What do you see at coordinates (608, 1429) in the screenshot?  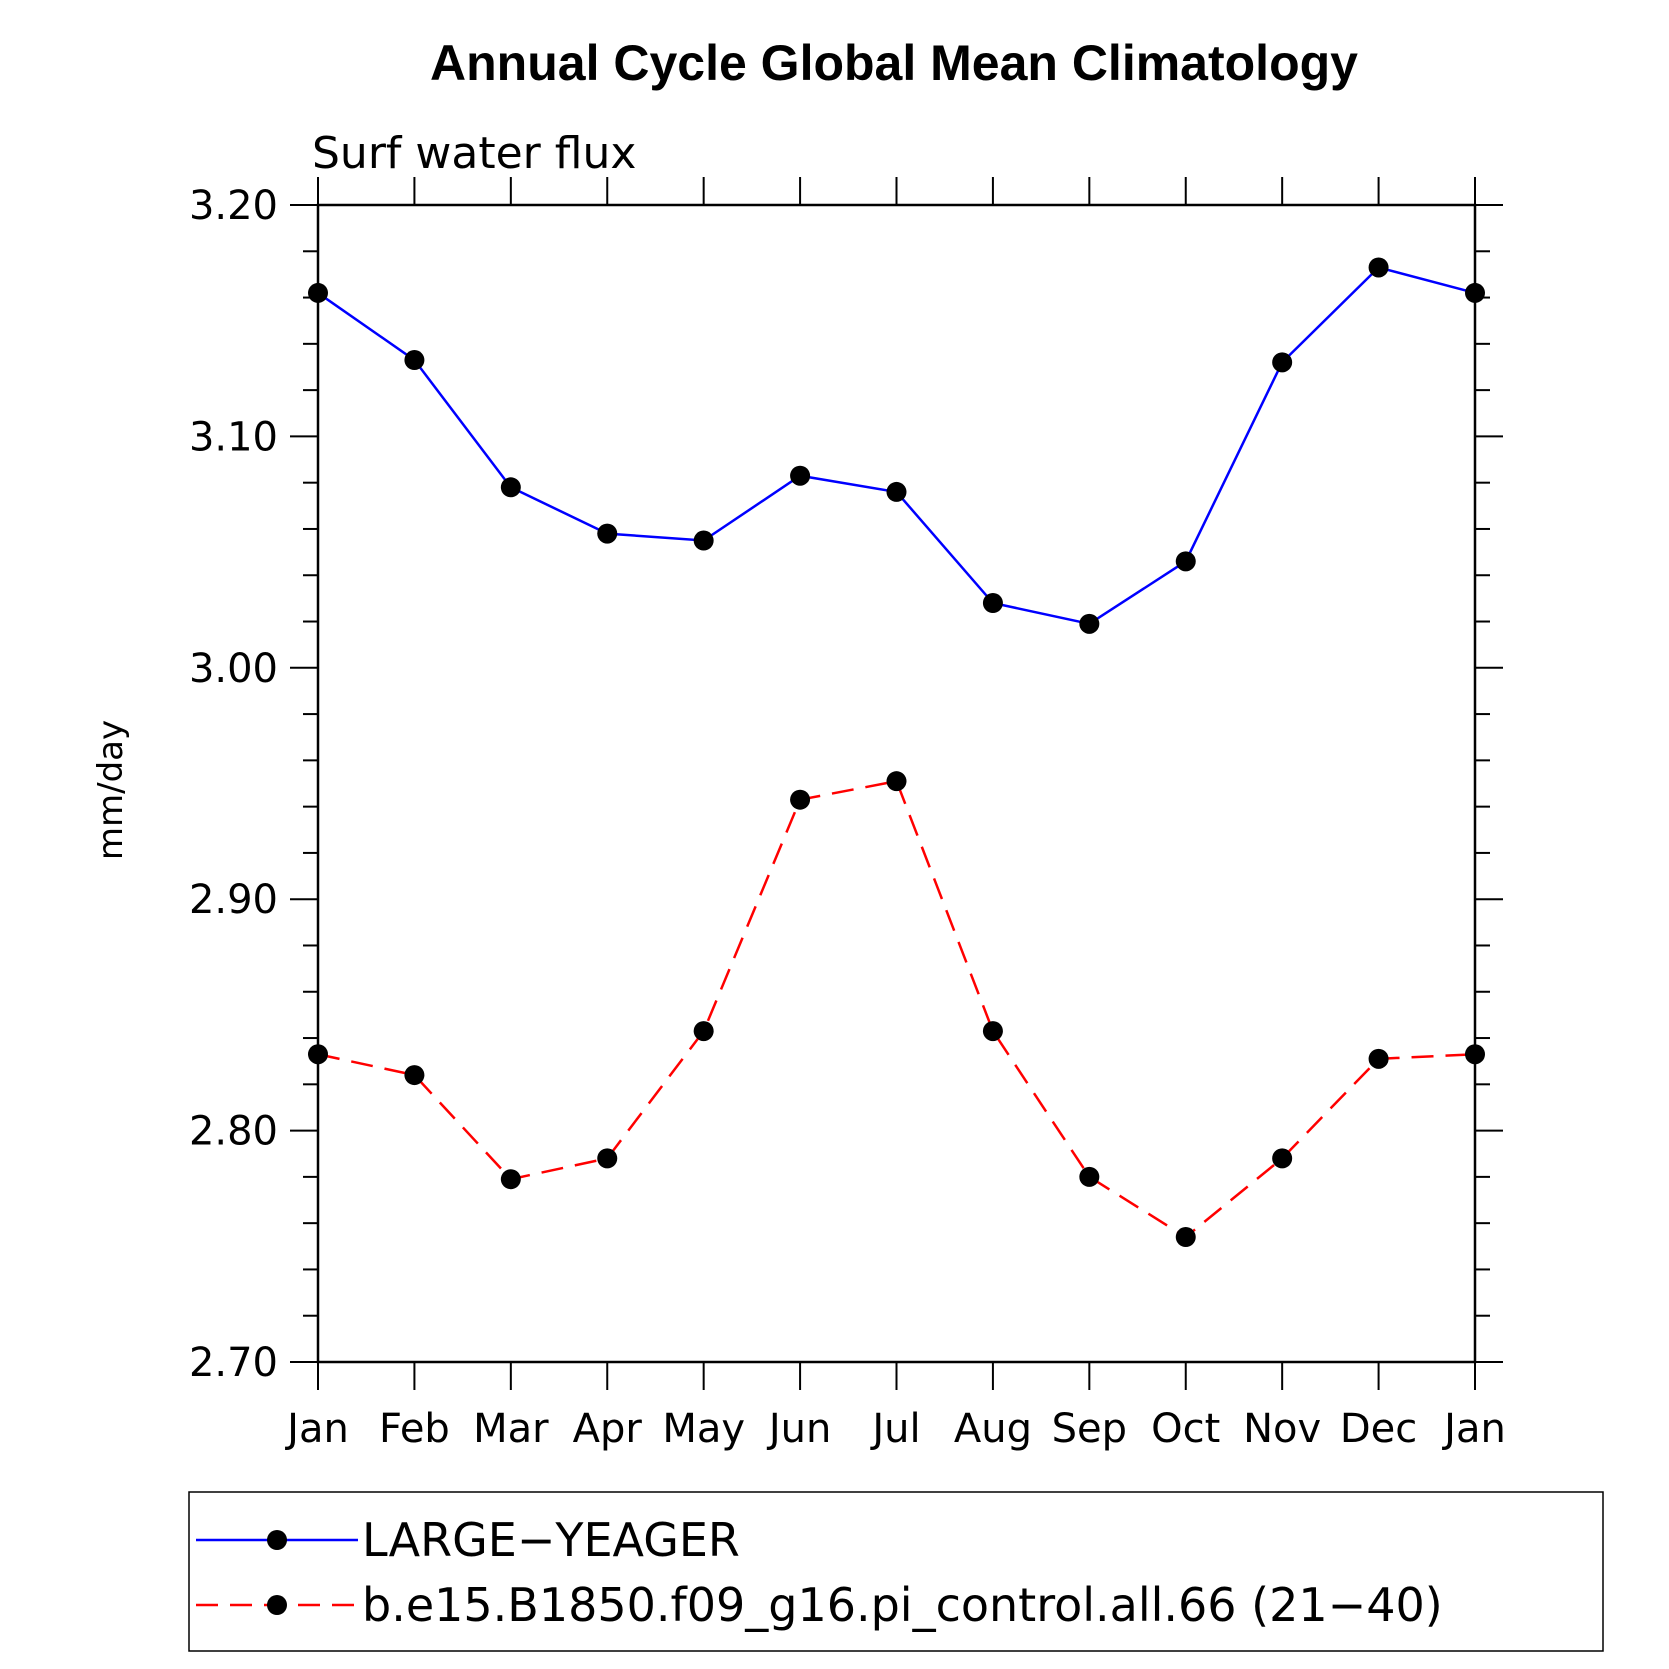 I see `x-tick-label: Apr` at bounding box center [608, 1429].